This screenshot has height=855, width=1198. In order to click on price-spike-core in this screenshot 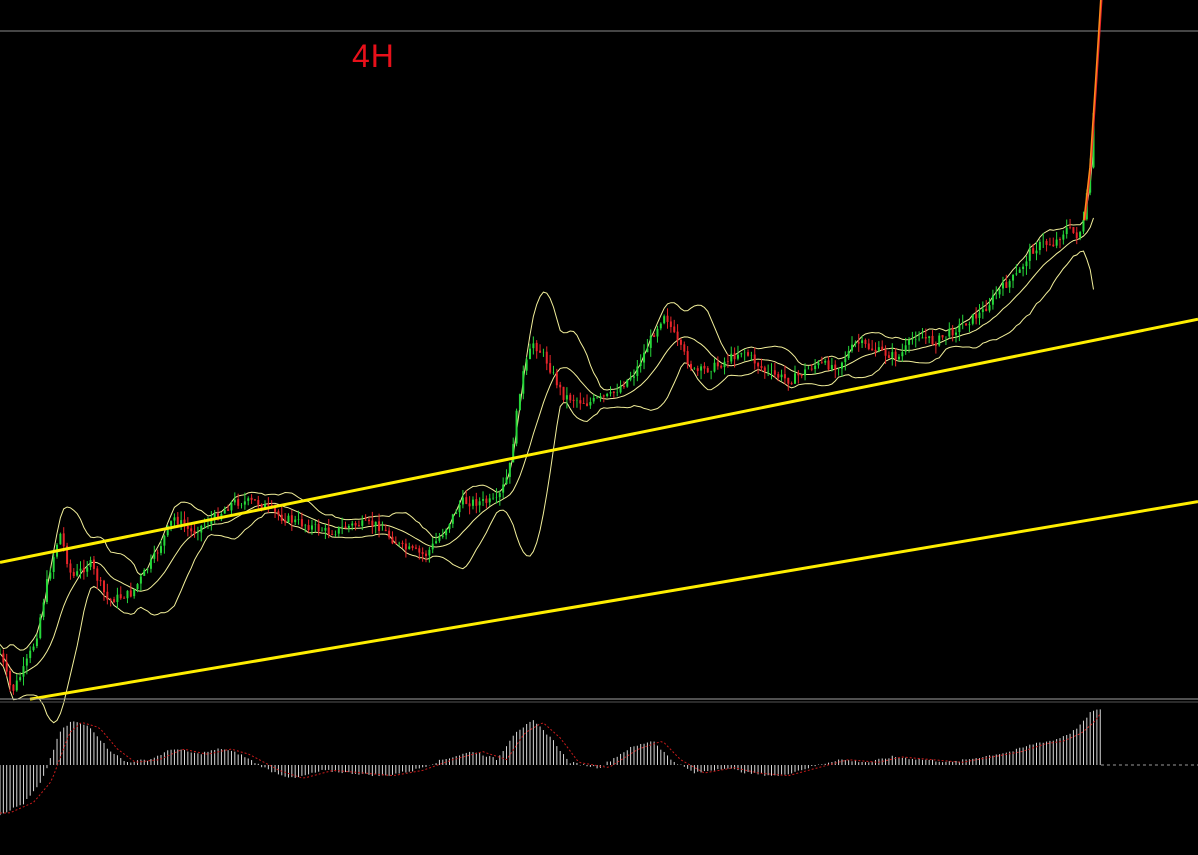, I will do `click(1093, 110)`.